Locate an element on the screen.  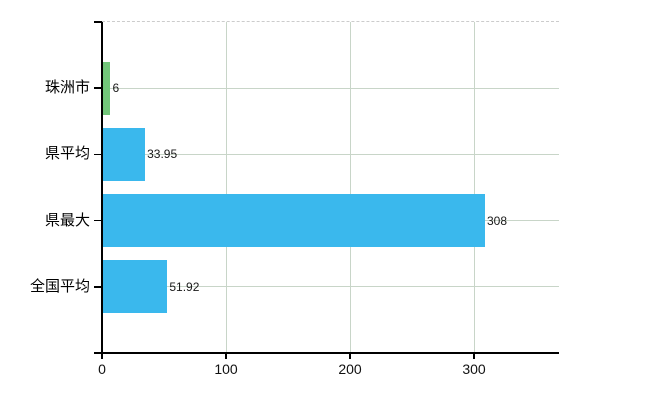
value-label: 308 is located at coordinates (496, 220).